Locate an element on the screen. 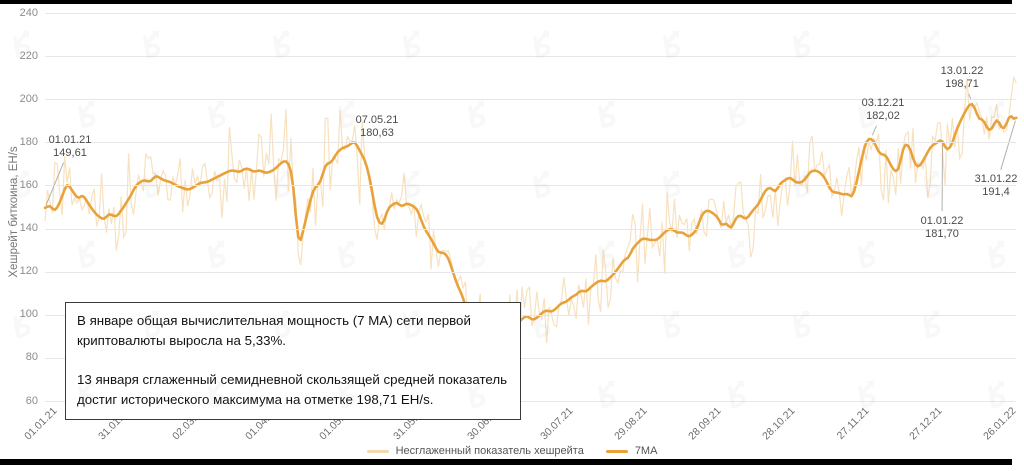 The width and height of the screenshot is (1024, 471). data-annotation: 03.12.21 182,02 is located at coordinates (883, 110).